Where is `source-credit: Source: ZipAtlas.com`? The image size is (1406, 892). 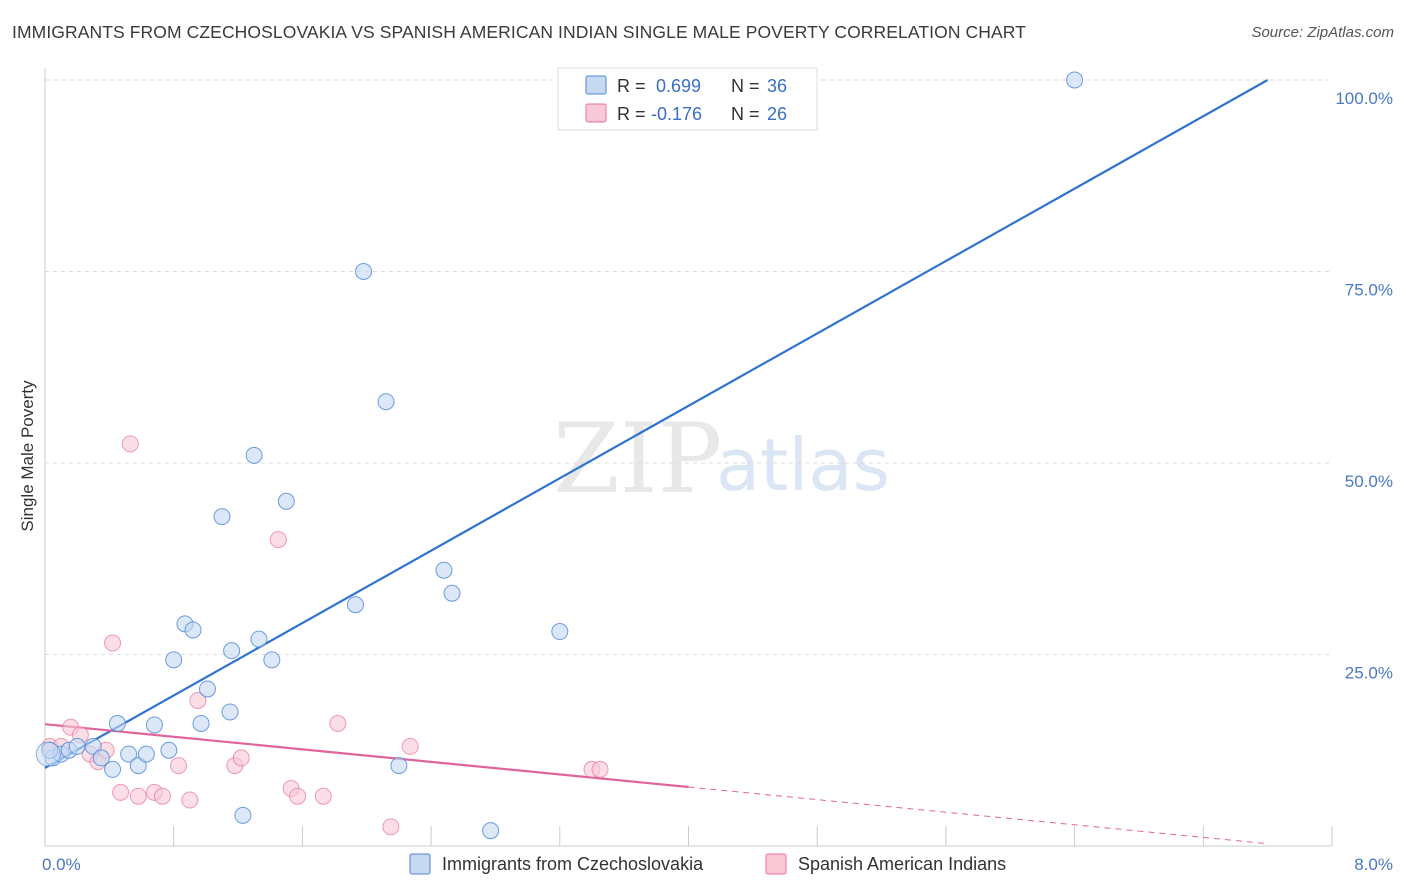
source-credit: Source: ZipAtlas.com is located at coordinates (1322, 32).